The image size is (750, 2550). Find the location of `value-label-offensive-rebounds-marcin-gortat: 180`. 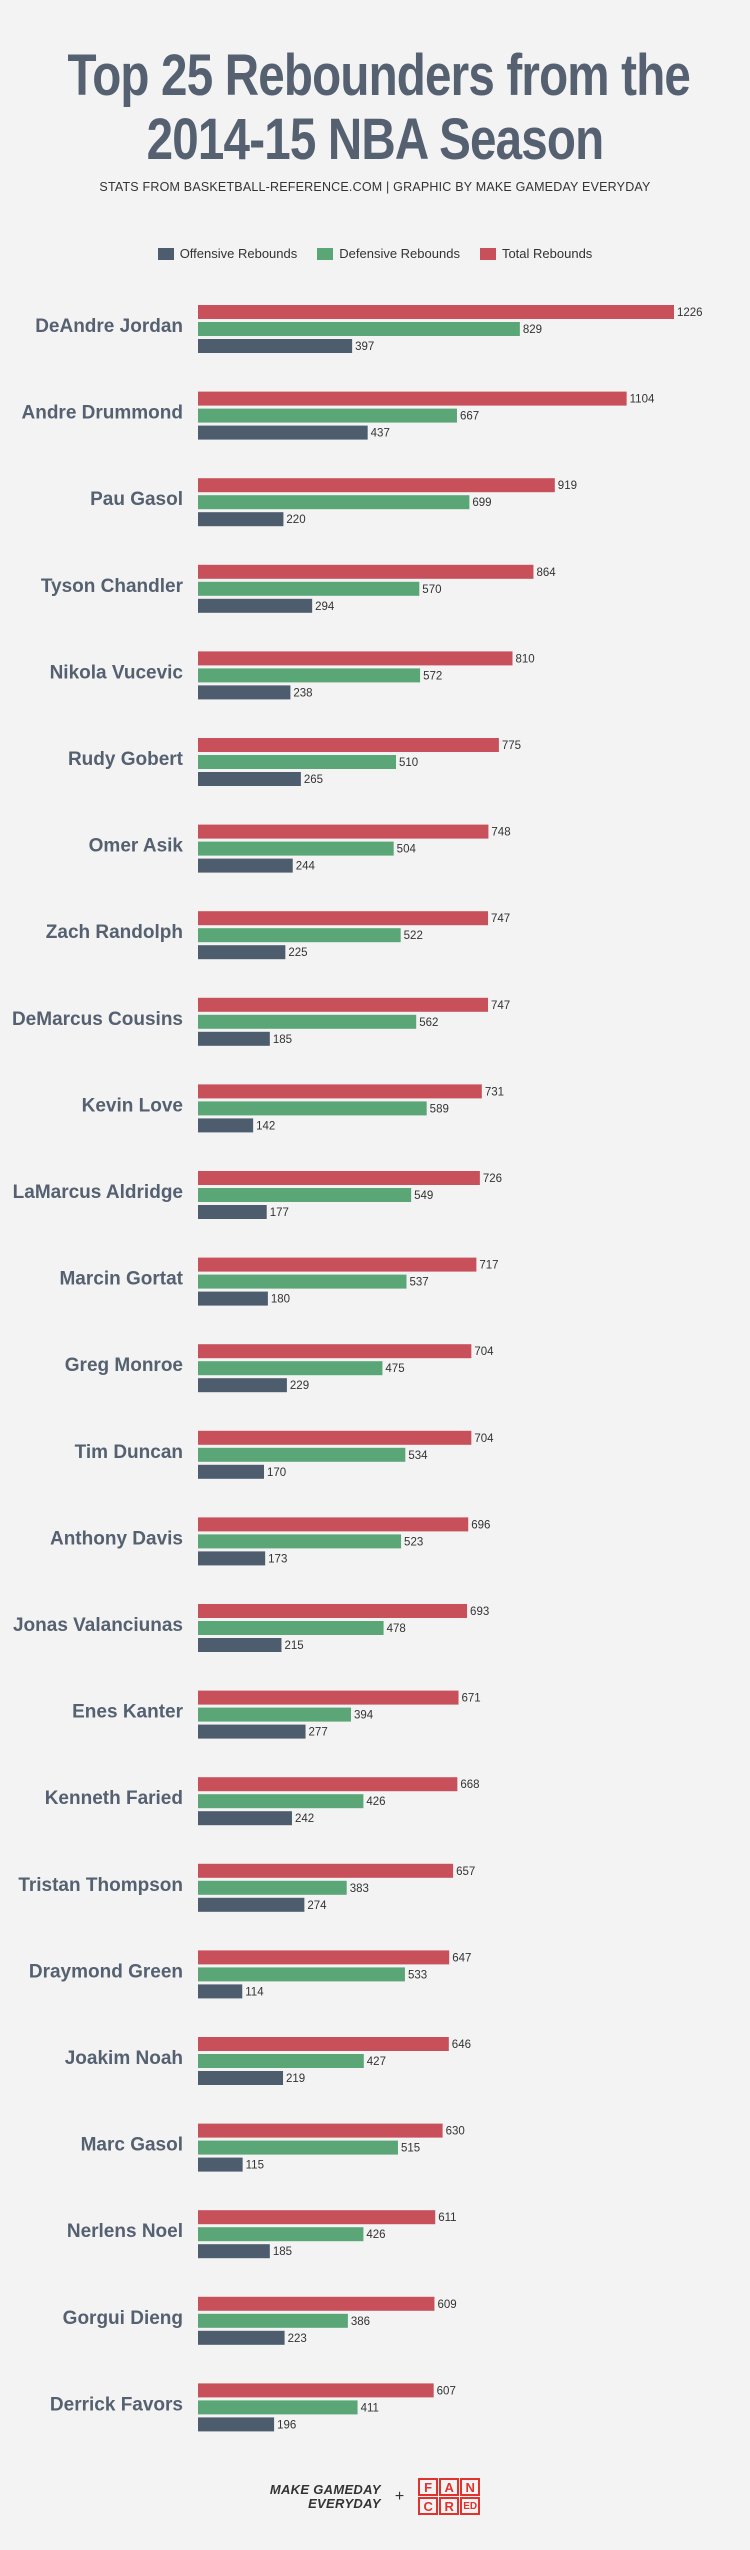

value-label-offensive-rebounds-marcin-gortat: 180 is located at coordinates (280, 1300).